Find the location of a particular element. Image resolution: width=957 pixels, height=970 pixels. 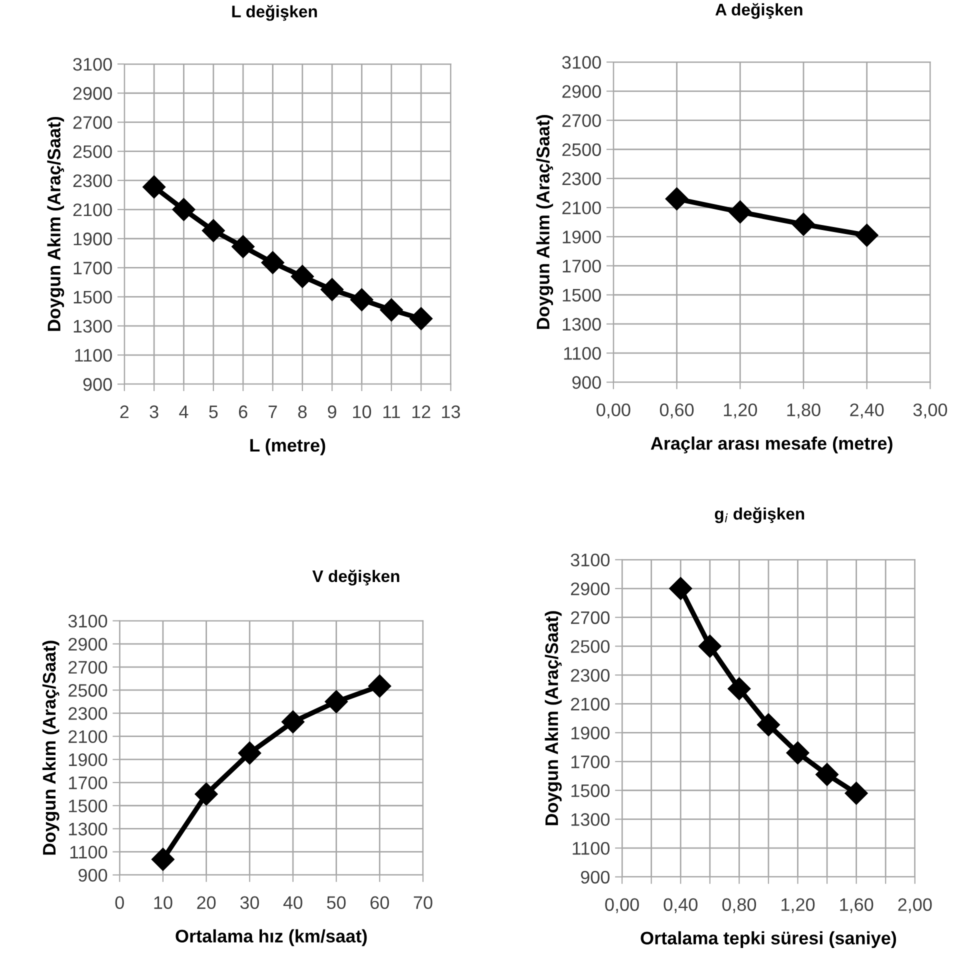

x-axis-title: Ortalama tepki süresi (saniye) is located at coordinates (768, 939).